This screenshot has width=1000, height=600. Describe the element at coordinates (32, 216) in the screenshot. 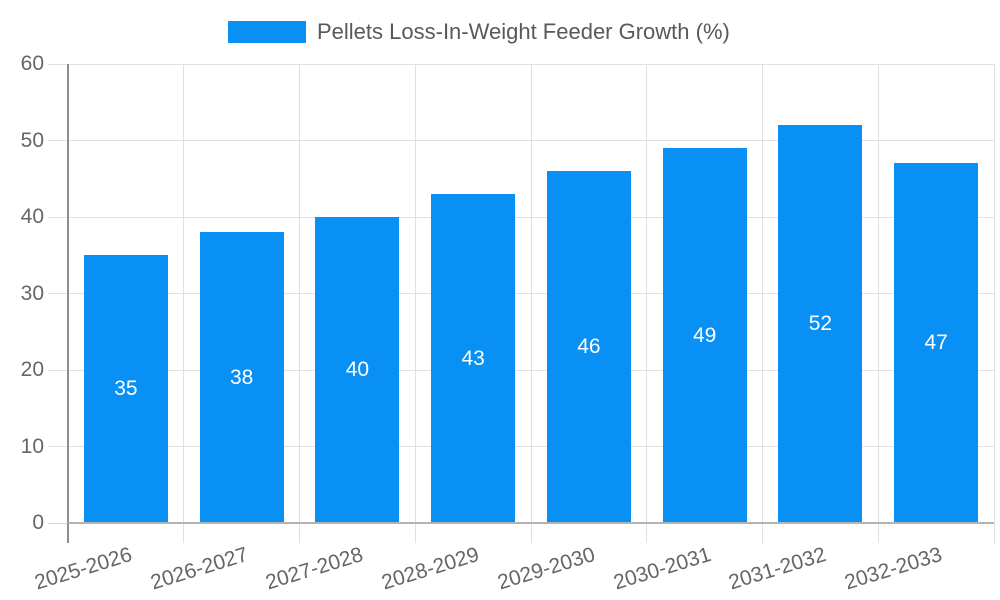

I see `y-tick-label: 40` at that location.